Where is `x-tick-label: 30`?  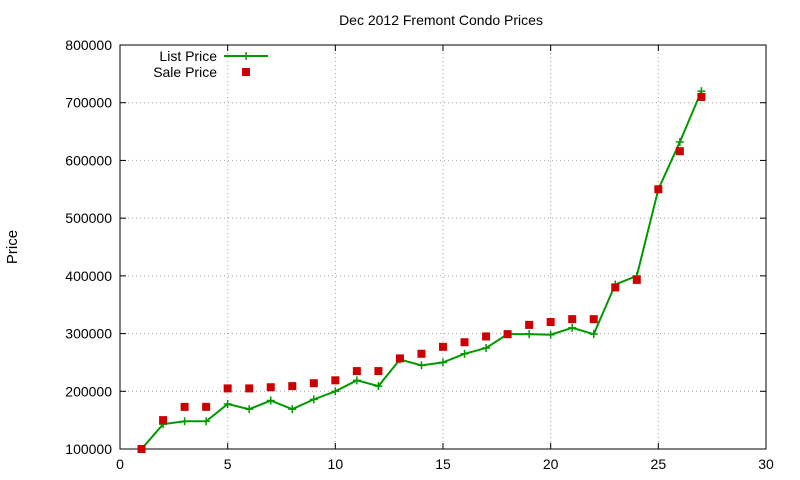 x-tick-label: 30 is located at coordinates (766, 464).